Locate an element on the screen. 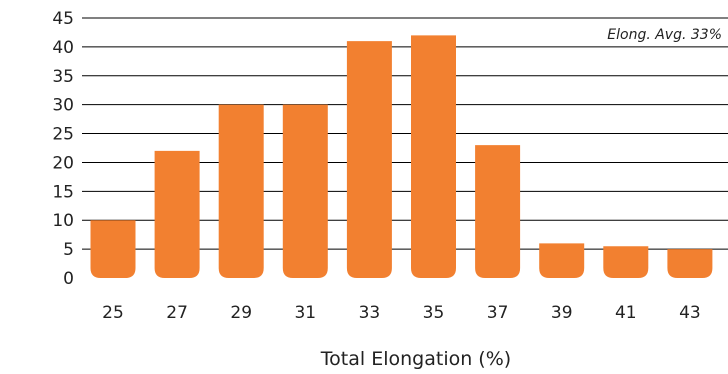 The width and height of the screenshot is (728, 374). x-tick-label: 27 is located at coordinates (177, 313).